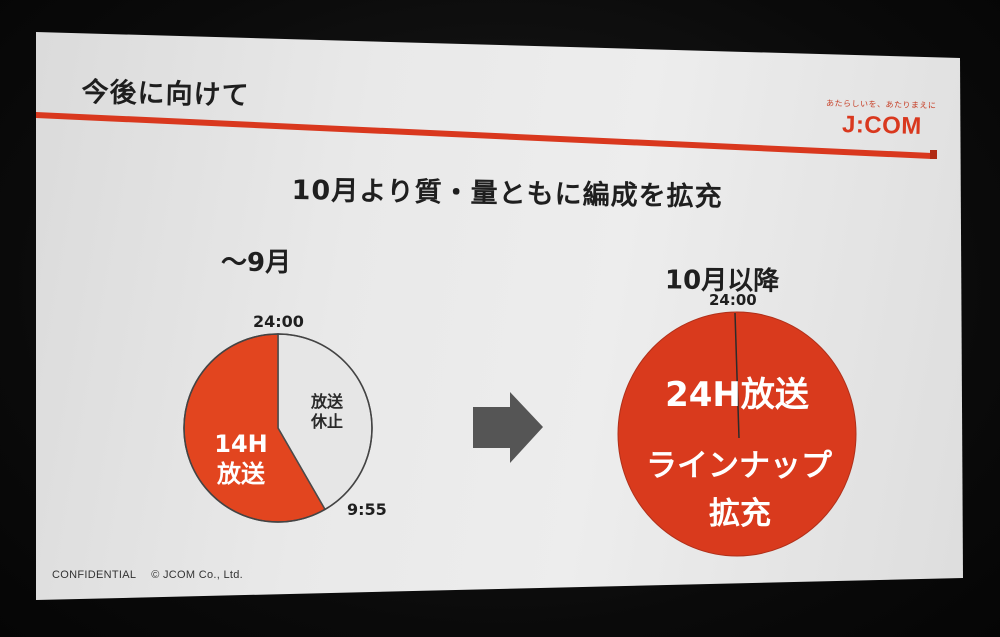  What do you see at coordinates (256, 263) in the screenshot?
I see `left-period-heading: 〜9月` at bounding box center [256, 263].